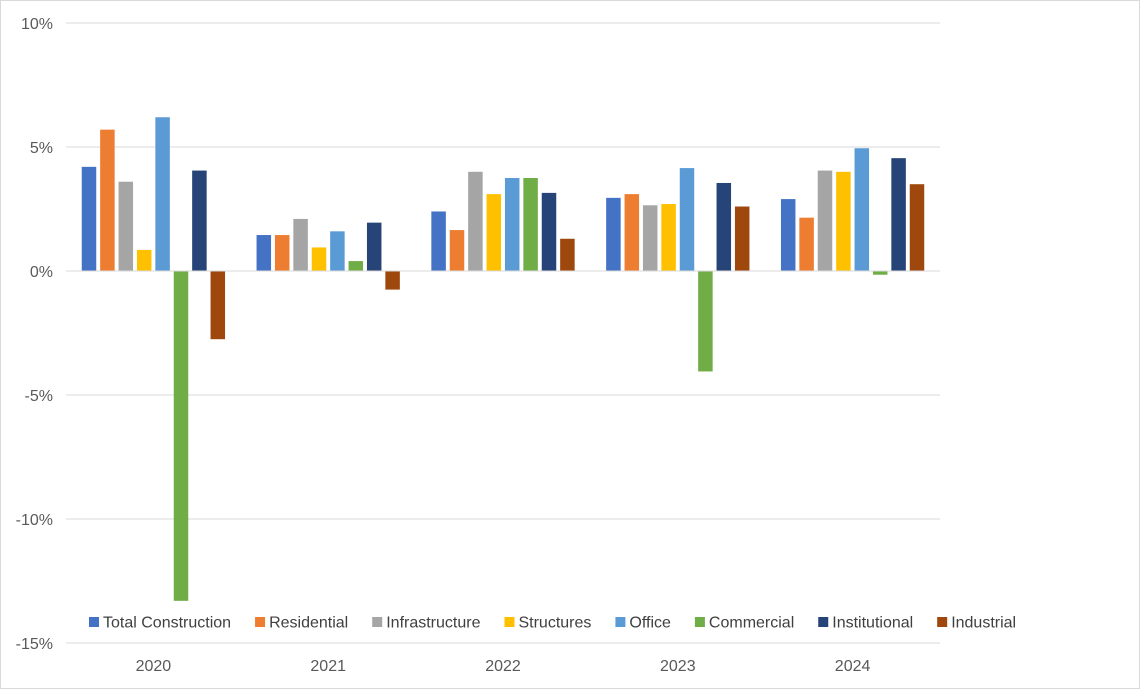 This screenshot has width=1140, height=690. What do you see at coordinates (167, 623) in the screenshot?
I see `legend-label: Total Construction` at bounding box center [167, 623].